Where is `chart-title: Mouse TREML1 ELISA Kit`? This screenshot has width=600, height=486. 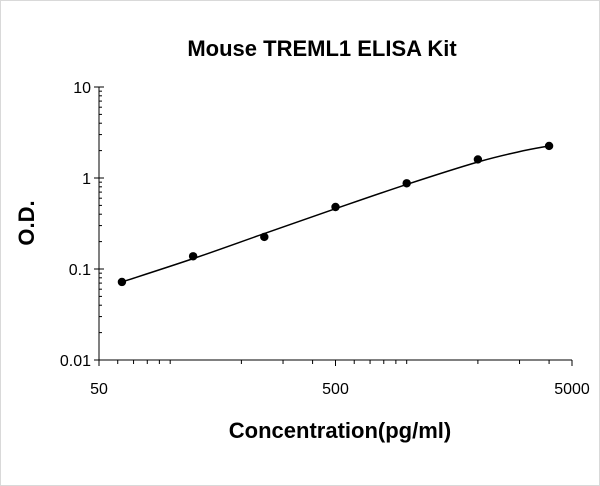
chart-title: Mouse TREML1 ELISA Kit is located at coordinates (322, 48).